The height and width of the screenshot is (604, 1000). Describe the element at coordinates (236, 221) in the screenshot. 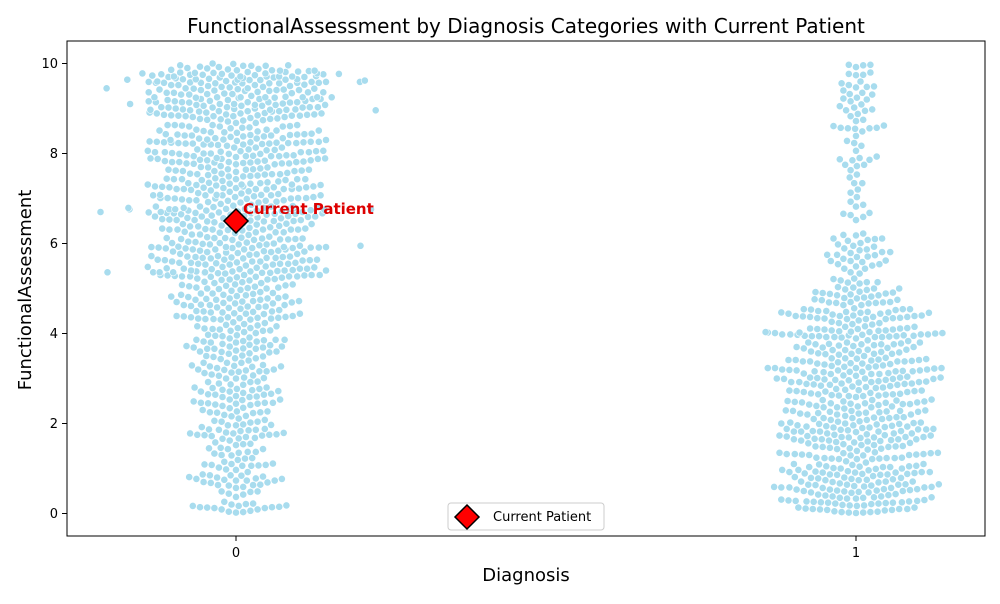

I see `current-patient-marker` at that location.